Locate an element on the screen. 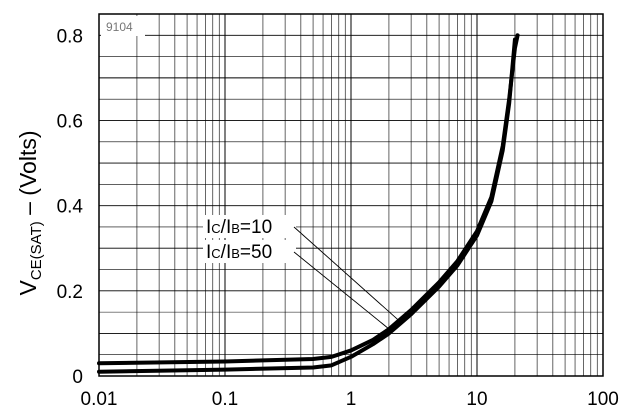 This screenshot has height=412, width=622. y-tick-label: 0.6 is located at coordinates (70, 121).